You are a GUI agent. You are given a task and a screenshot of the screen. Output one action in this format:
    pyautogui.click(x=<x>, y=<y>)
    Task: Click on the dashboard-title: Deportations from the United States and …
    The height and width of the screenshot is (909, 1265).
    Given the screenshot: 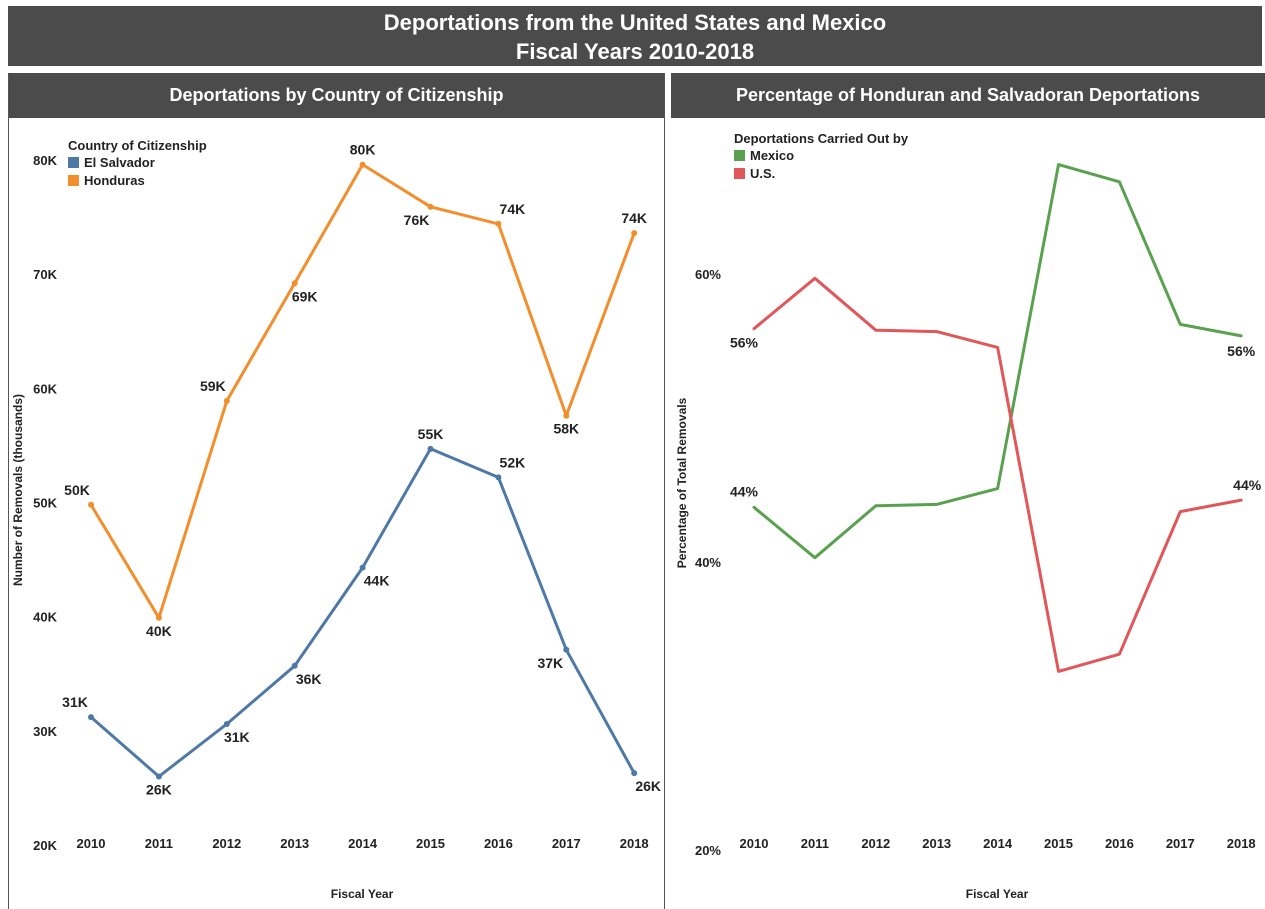 What is the action you would take?
    pyautogui.click(x=635, y=36)
    